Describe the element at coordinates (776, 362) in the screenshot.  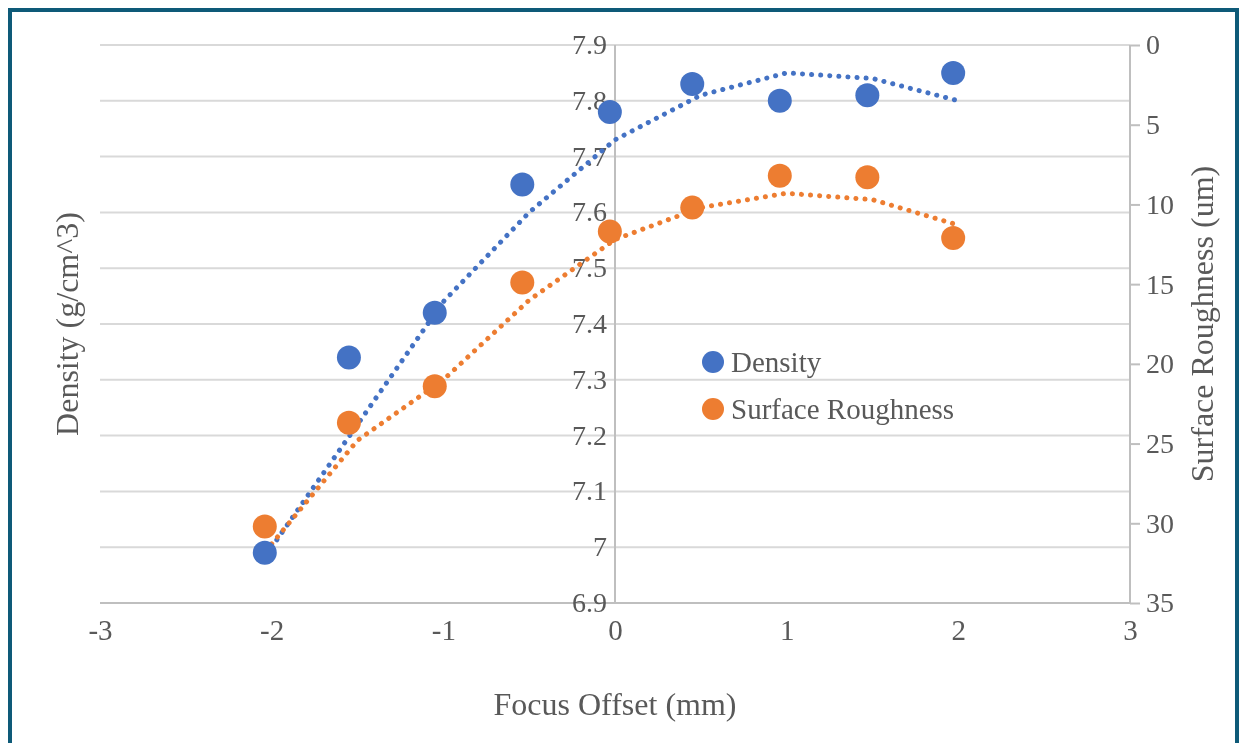
I see `legend-label: Density` at that location.